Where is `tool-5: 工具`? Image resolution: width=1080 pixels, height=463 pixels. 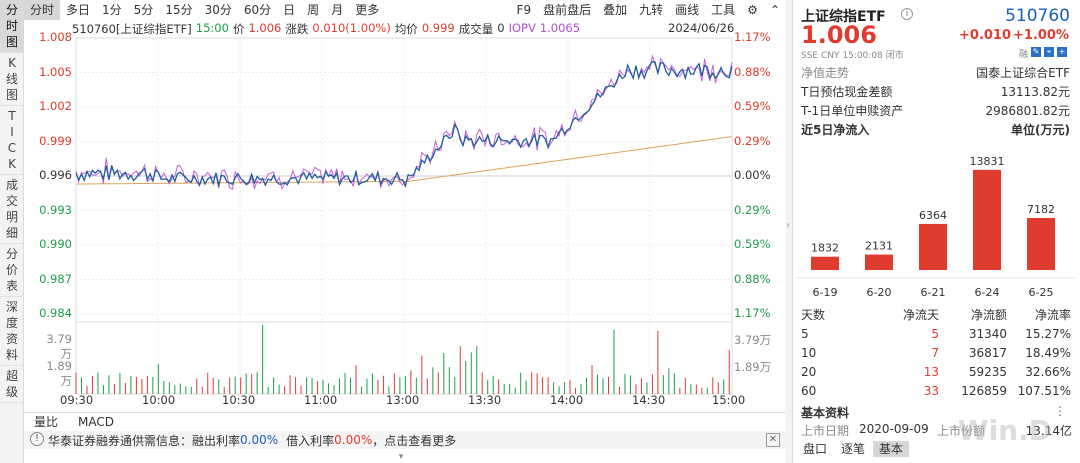 tool-5: 工具 is located at coordinates (723, 10).